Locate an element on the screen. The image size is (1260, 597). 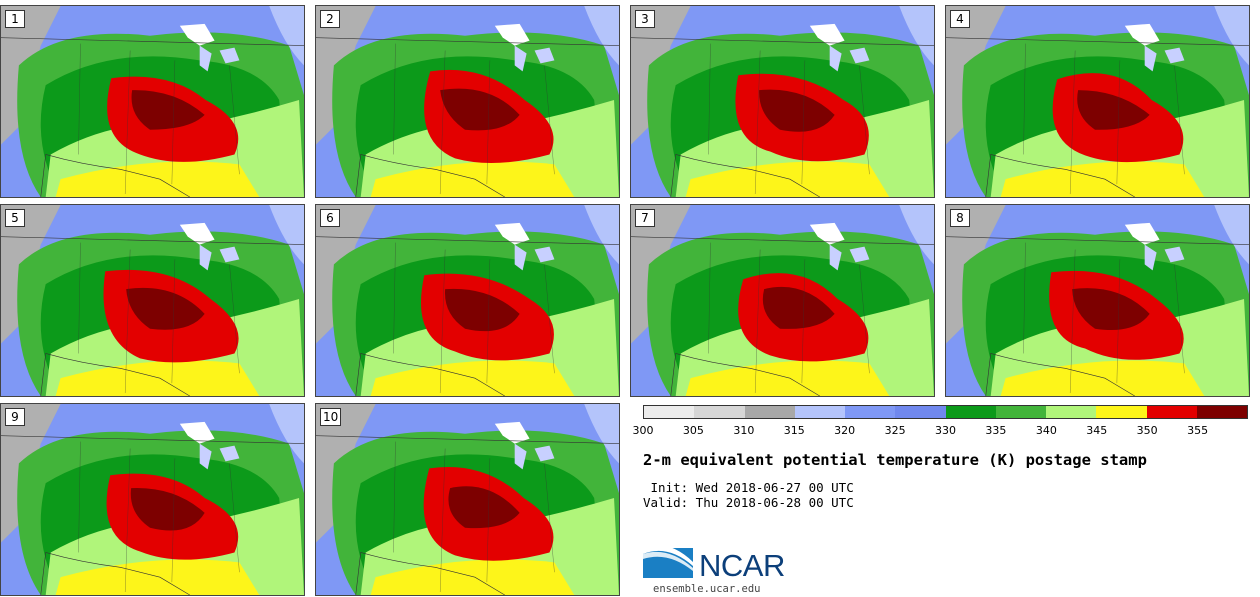
stamp-number: 6 is located at coordinates (330, 218).